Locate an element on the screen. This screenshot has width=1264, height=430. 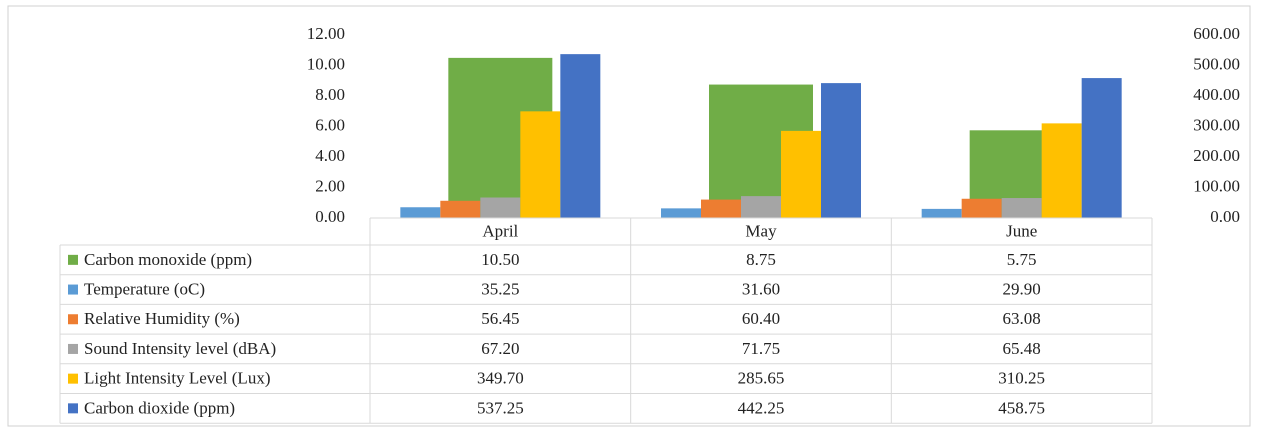
legend-label: Temperature (oC) is located at coordinates (144, 288).